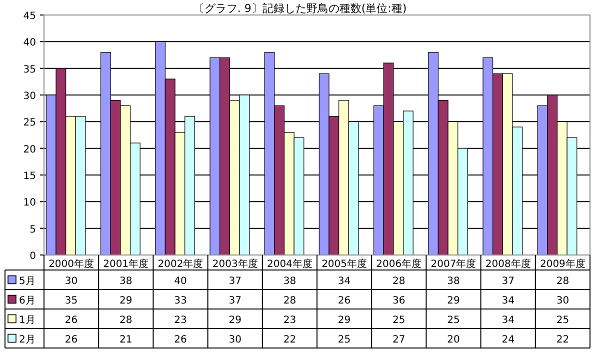 This screenshot has height=360, width=600. What do you see at coordinates (399, 340) in the screenshot?
I see `data-label: 27` at bounding box center [399, 340].